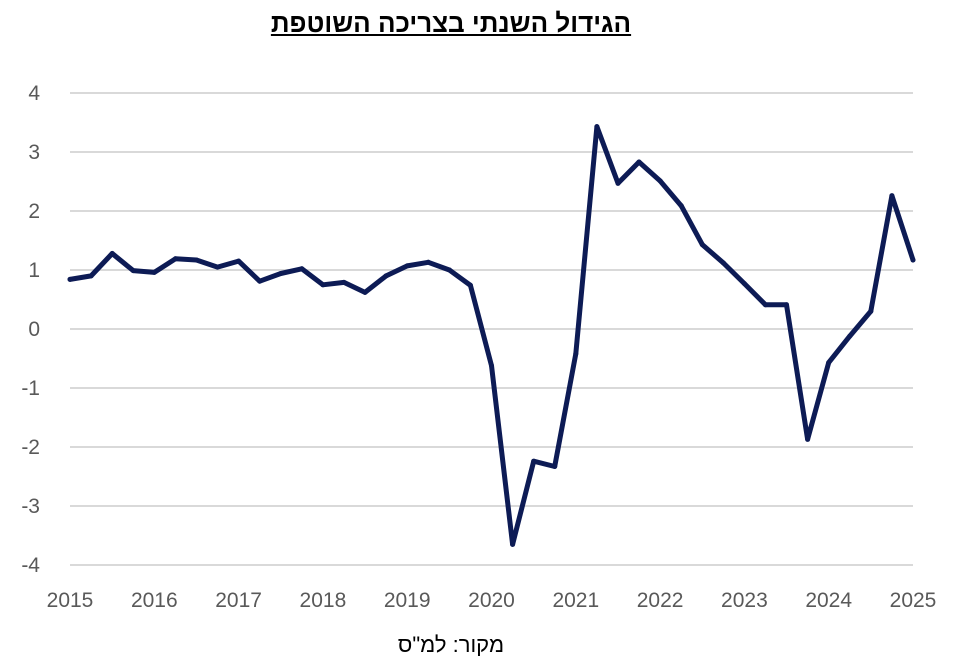  What do you see at coordinates (30, 447) in the screenshot?
I see `y-tick-label: -2` at bounding box center [30, 447].